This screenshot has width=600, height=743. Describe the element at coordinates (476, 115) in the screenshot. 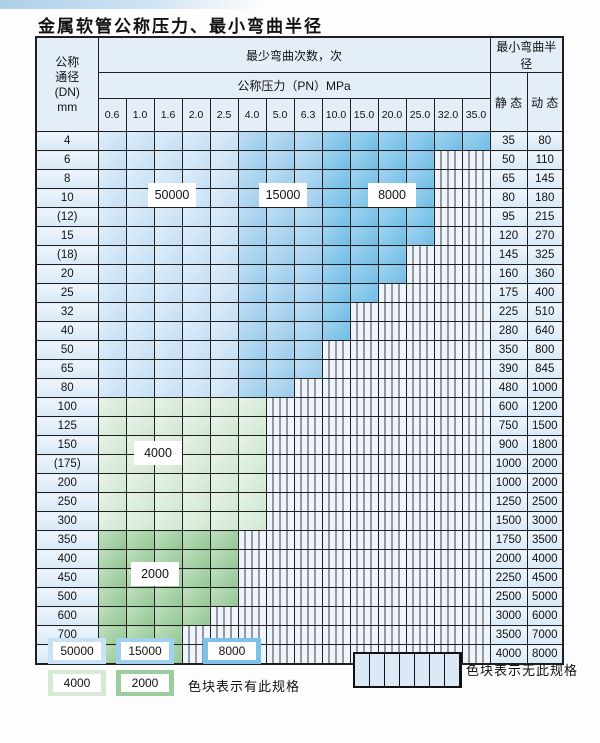

I see `pressure-col-header: 35.0` at that location.